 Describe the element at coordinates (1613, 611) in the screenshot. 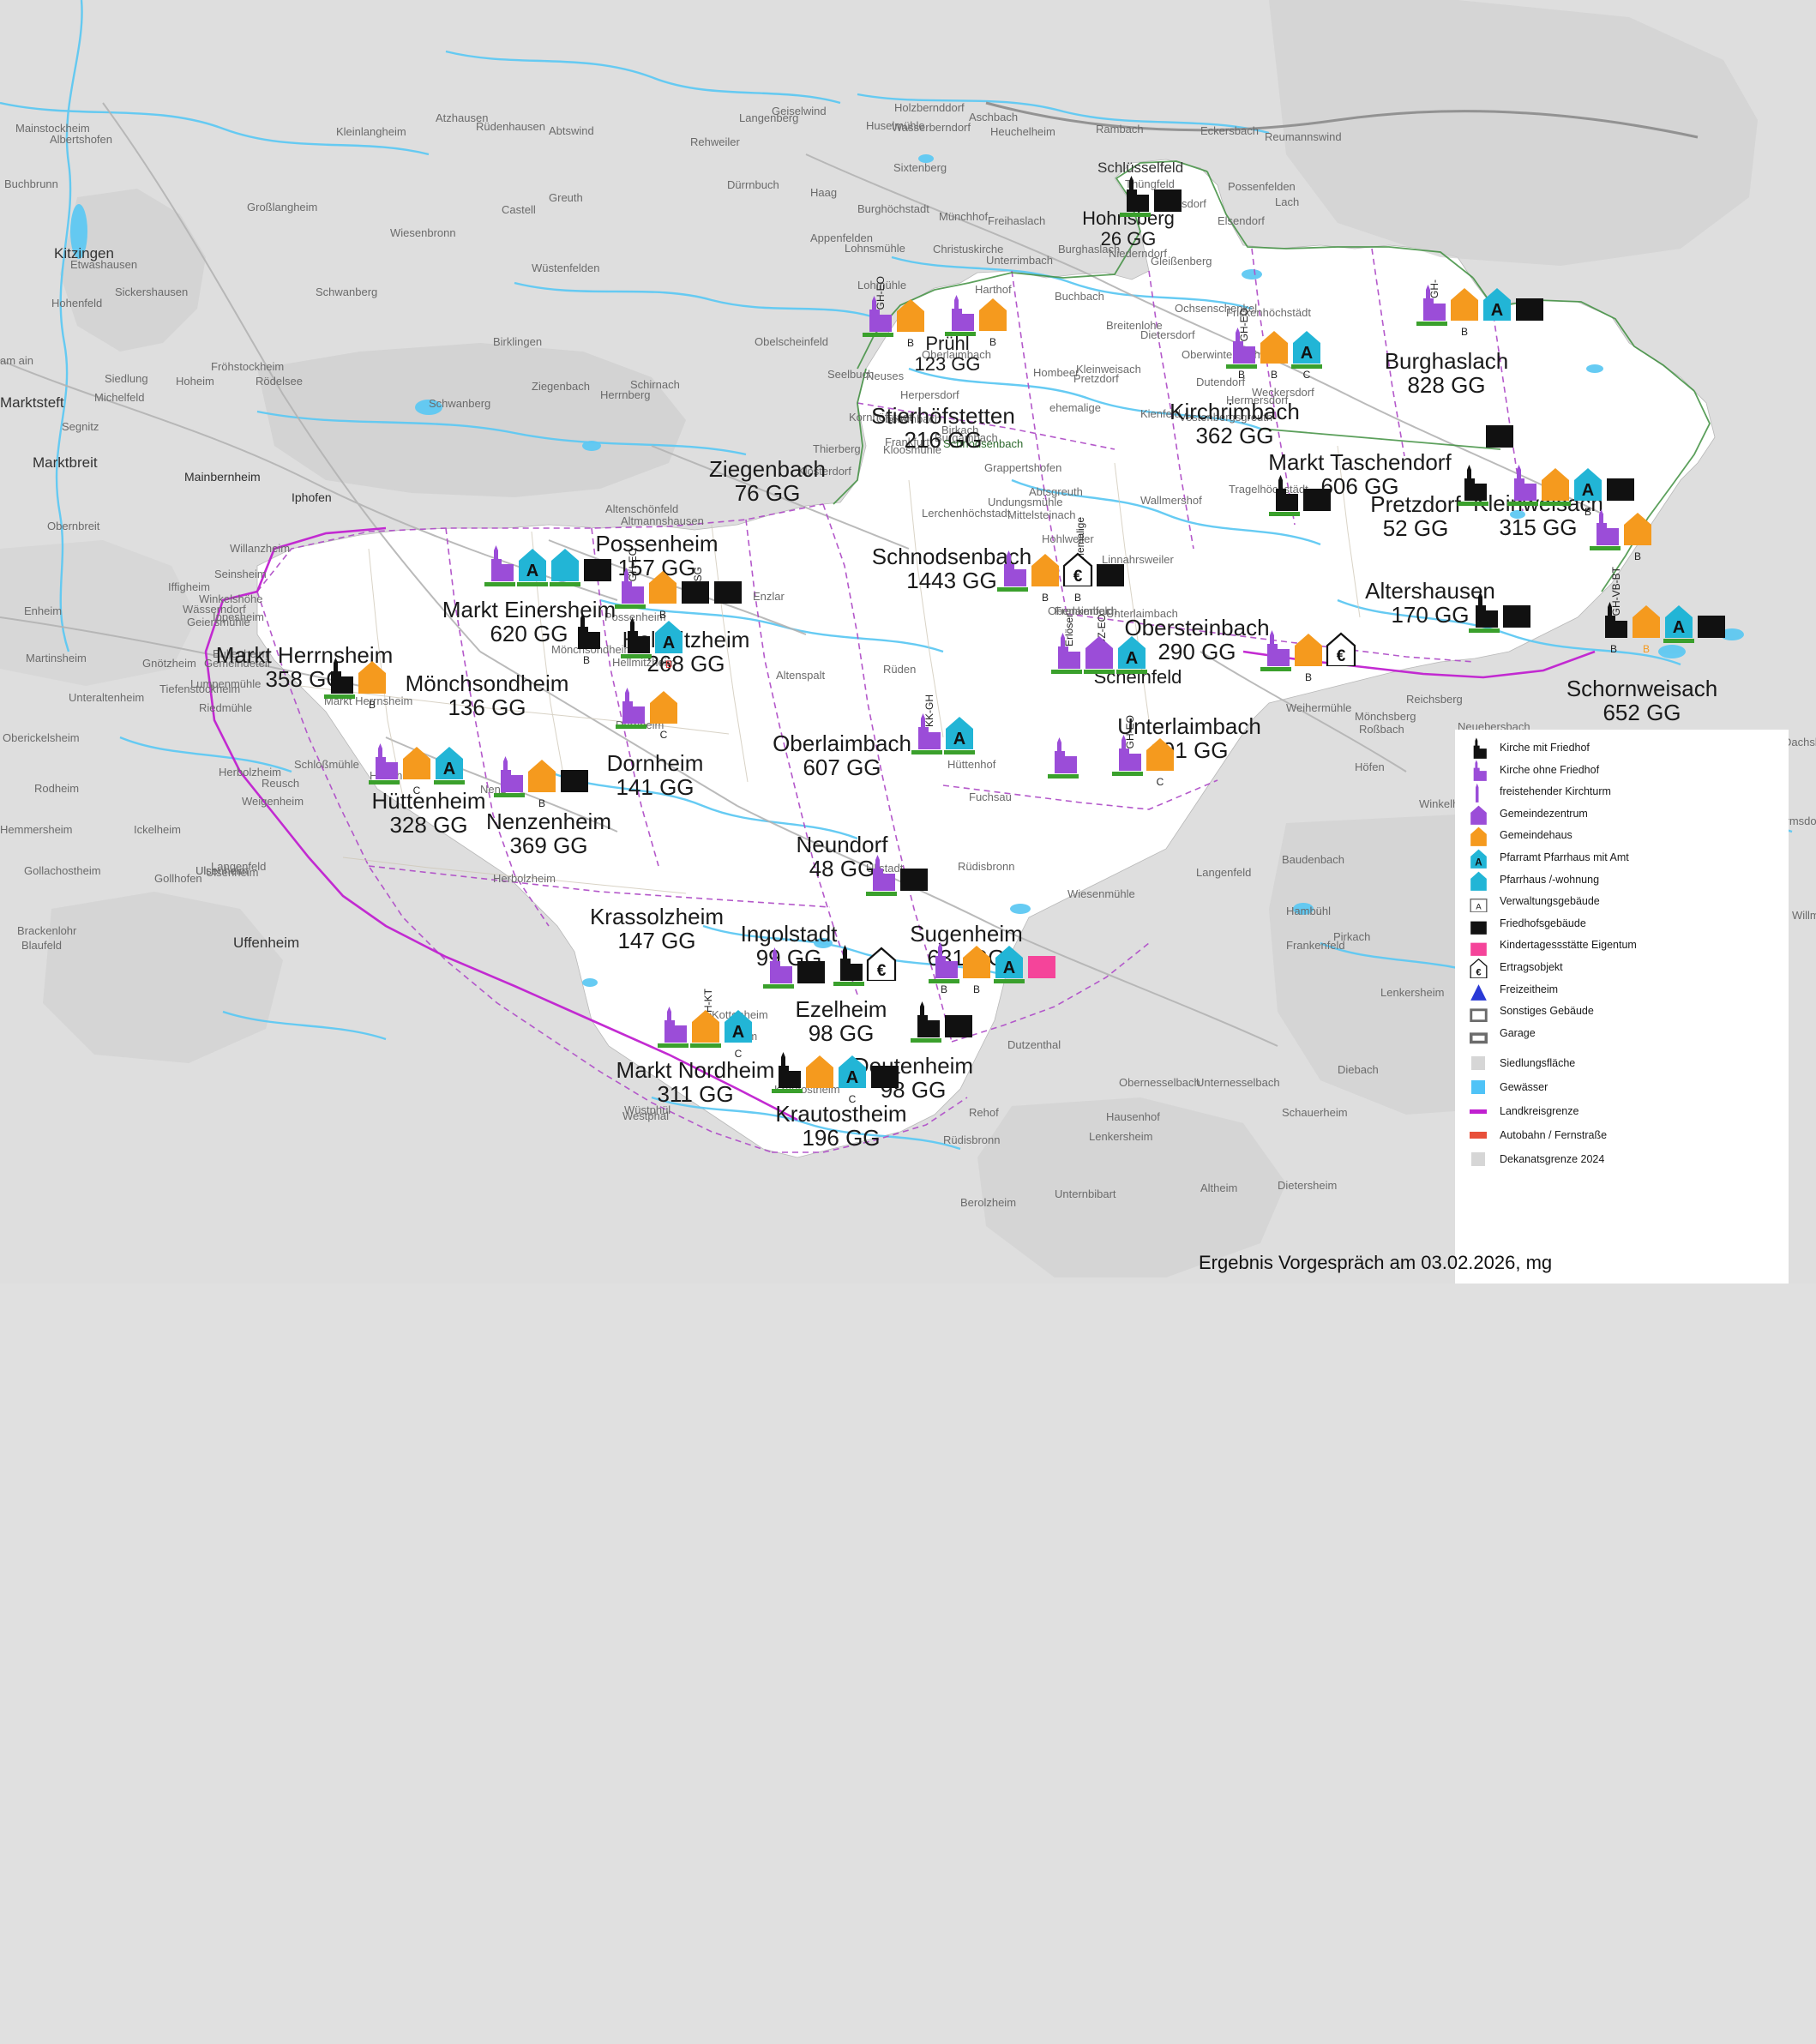

I see `building-marker: GH-VB-BT B` at that location.